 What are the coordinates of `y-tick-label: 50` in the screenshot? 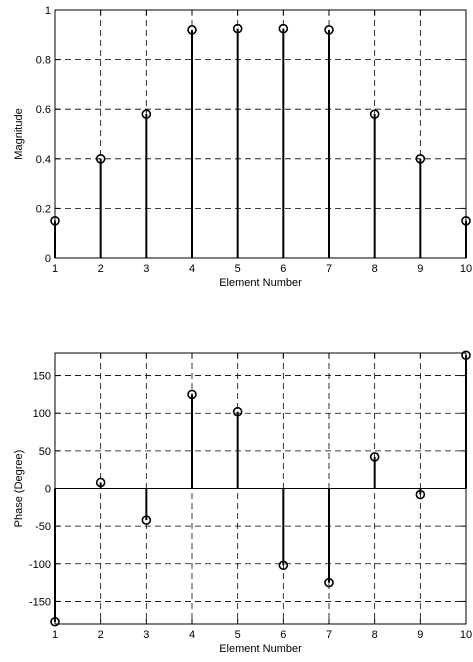 It's located at (45, 452).